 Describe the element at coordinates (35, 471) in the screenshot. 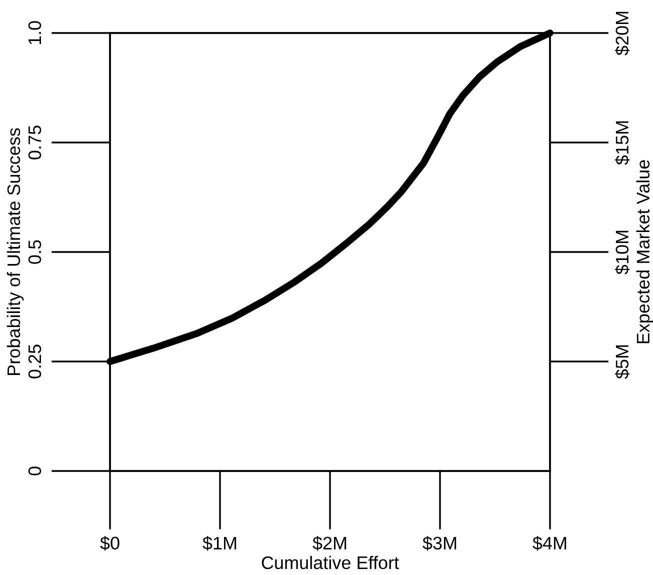

I see `y-tick-label: 0` at that location.